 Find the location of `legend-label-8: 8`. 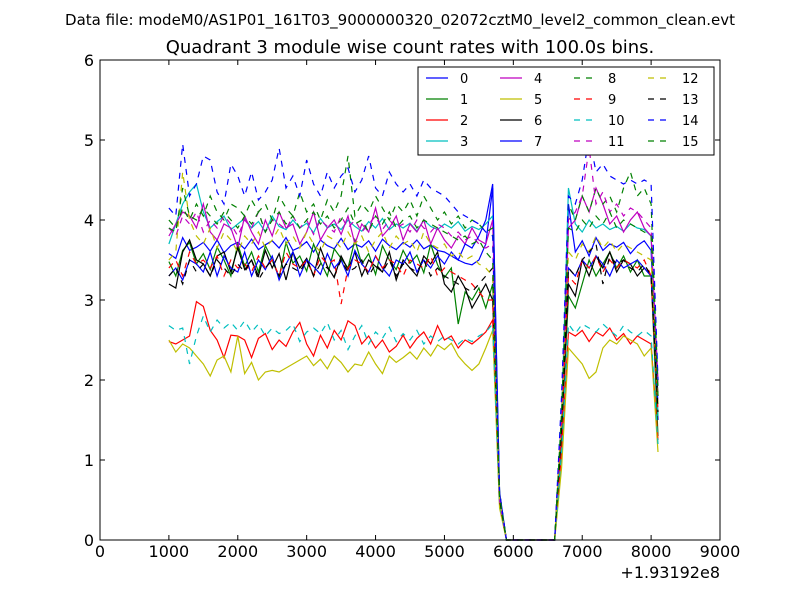

legend-label-8: 8 is located at coordinates (612, 79).